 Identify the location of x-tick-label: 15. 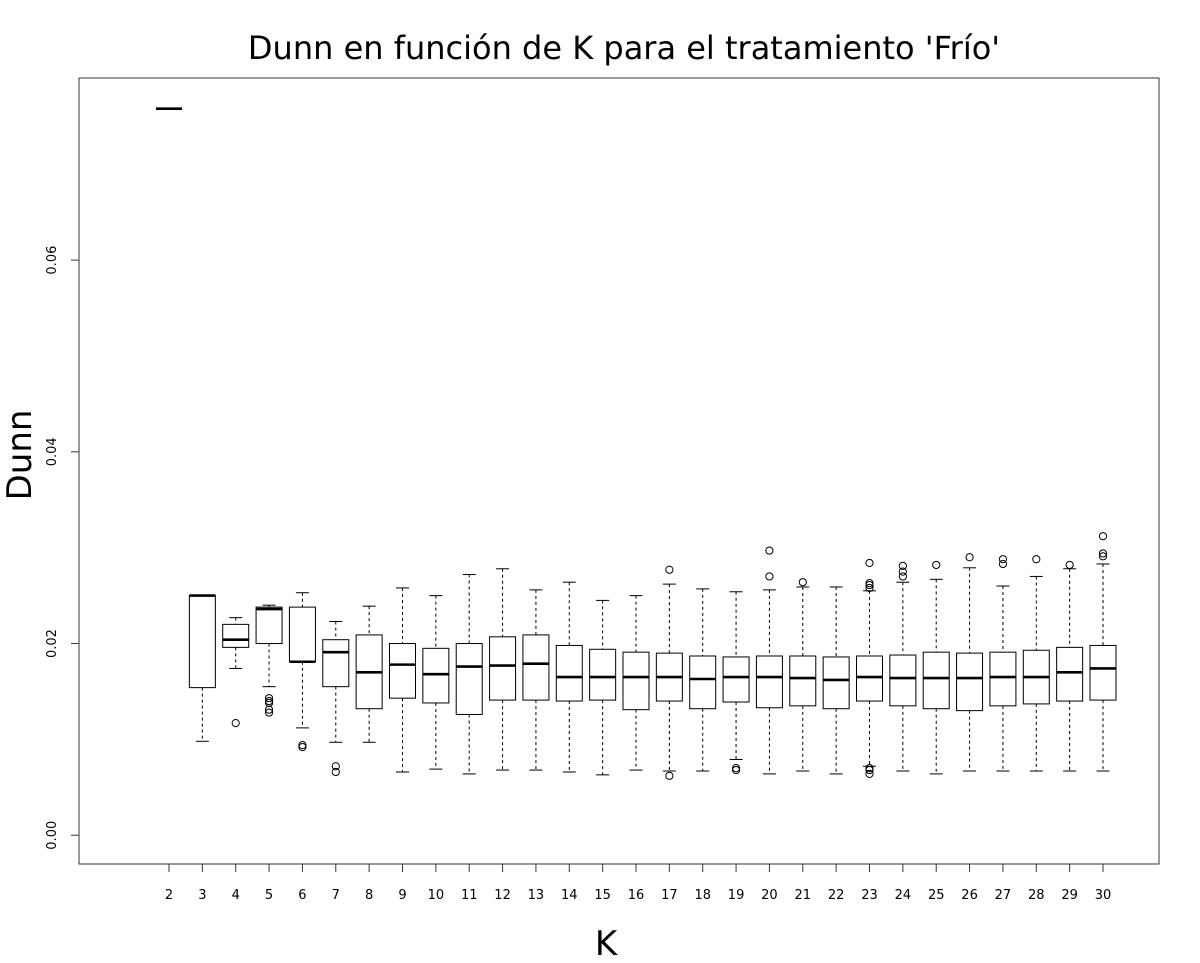
(602, 895).